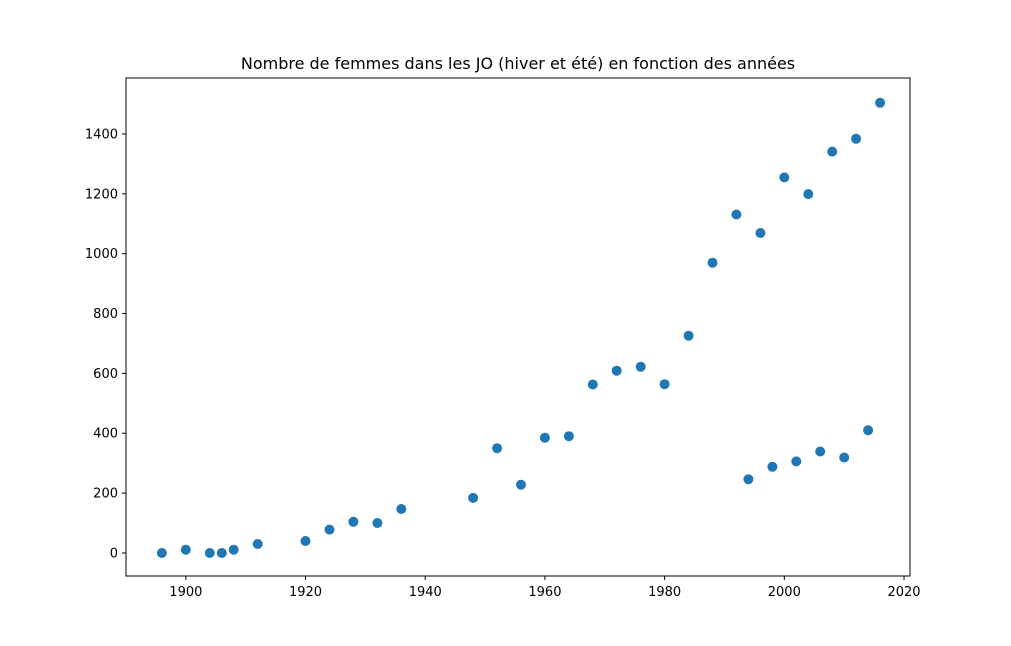 This screenshot has height=646, width=1011. What do you see at coordinates (784, 592) in the screenshot?
I see `x-tick-label: 2000` at bounding box center [784, 592].